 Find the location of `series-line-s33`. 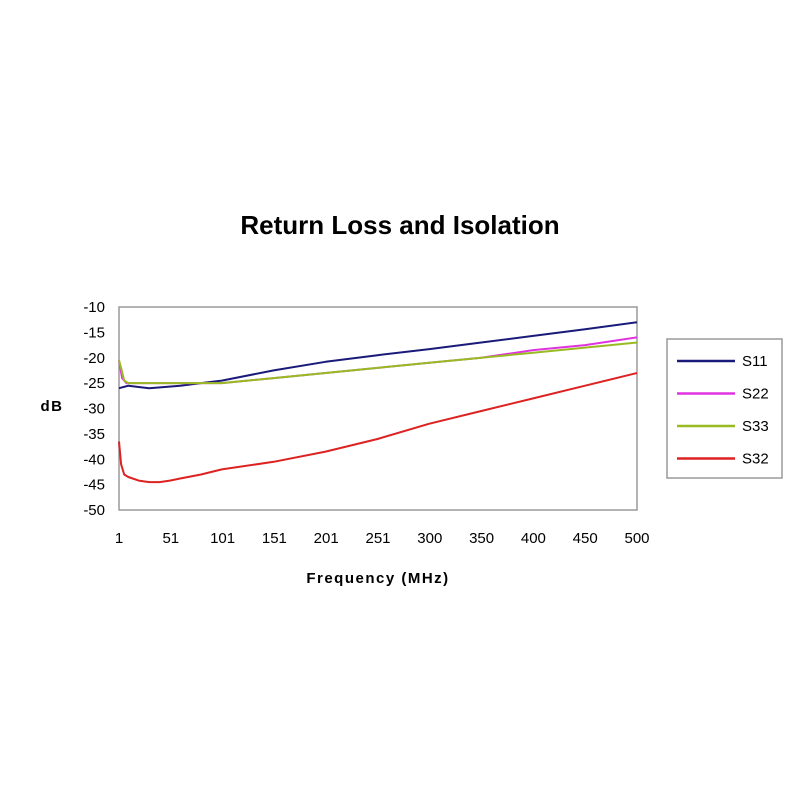

series-line-s33 is located at coordinates (378, 363).